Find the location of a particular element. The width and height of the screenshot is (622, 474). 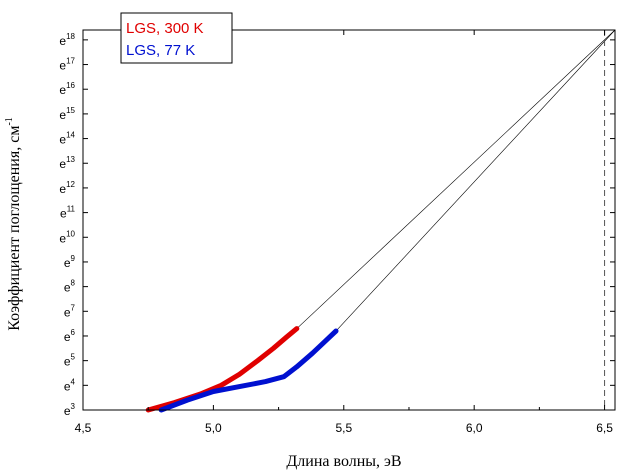

legend-label-300k: LGS, 300 K is located at coordinates (165, 28).